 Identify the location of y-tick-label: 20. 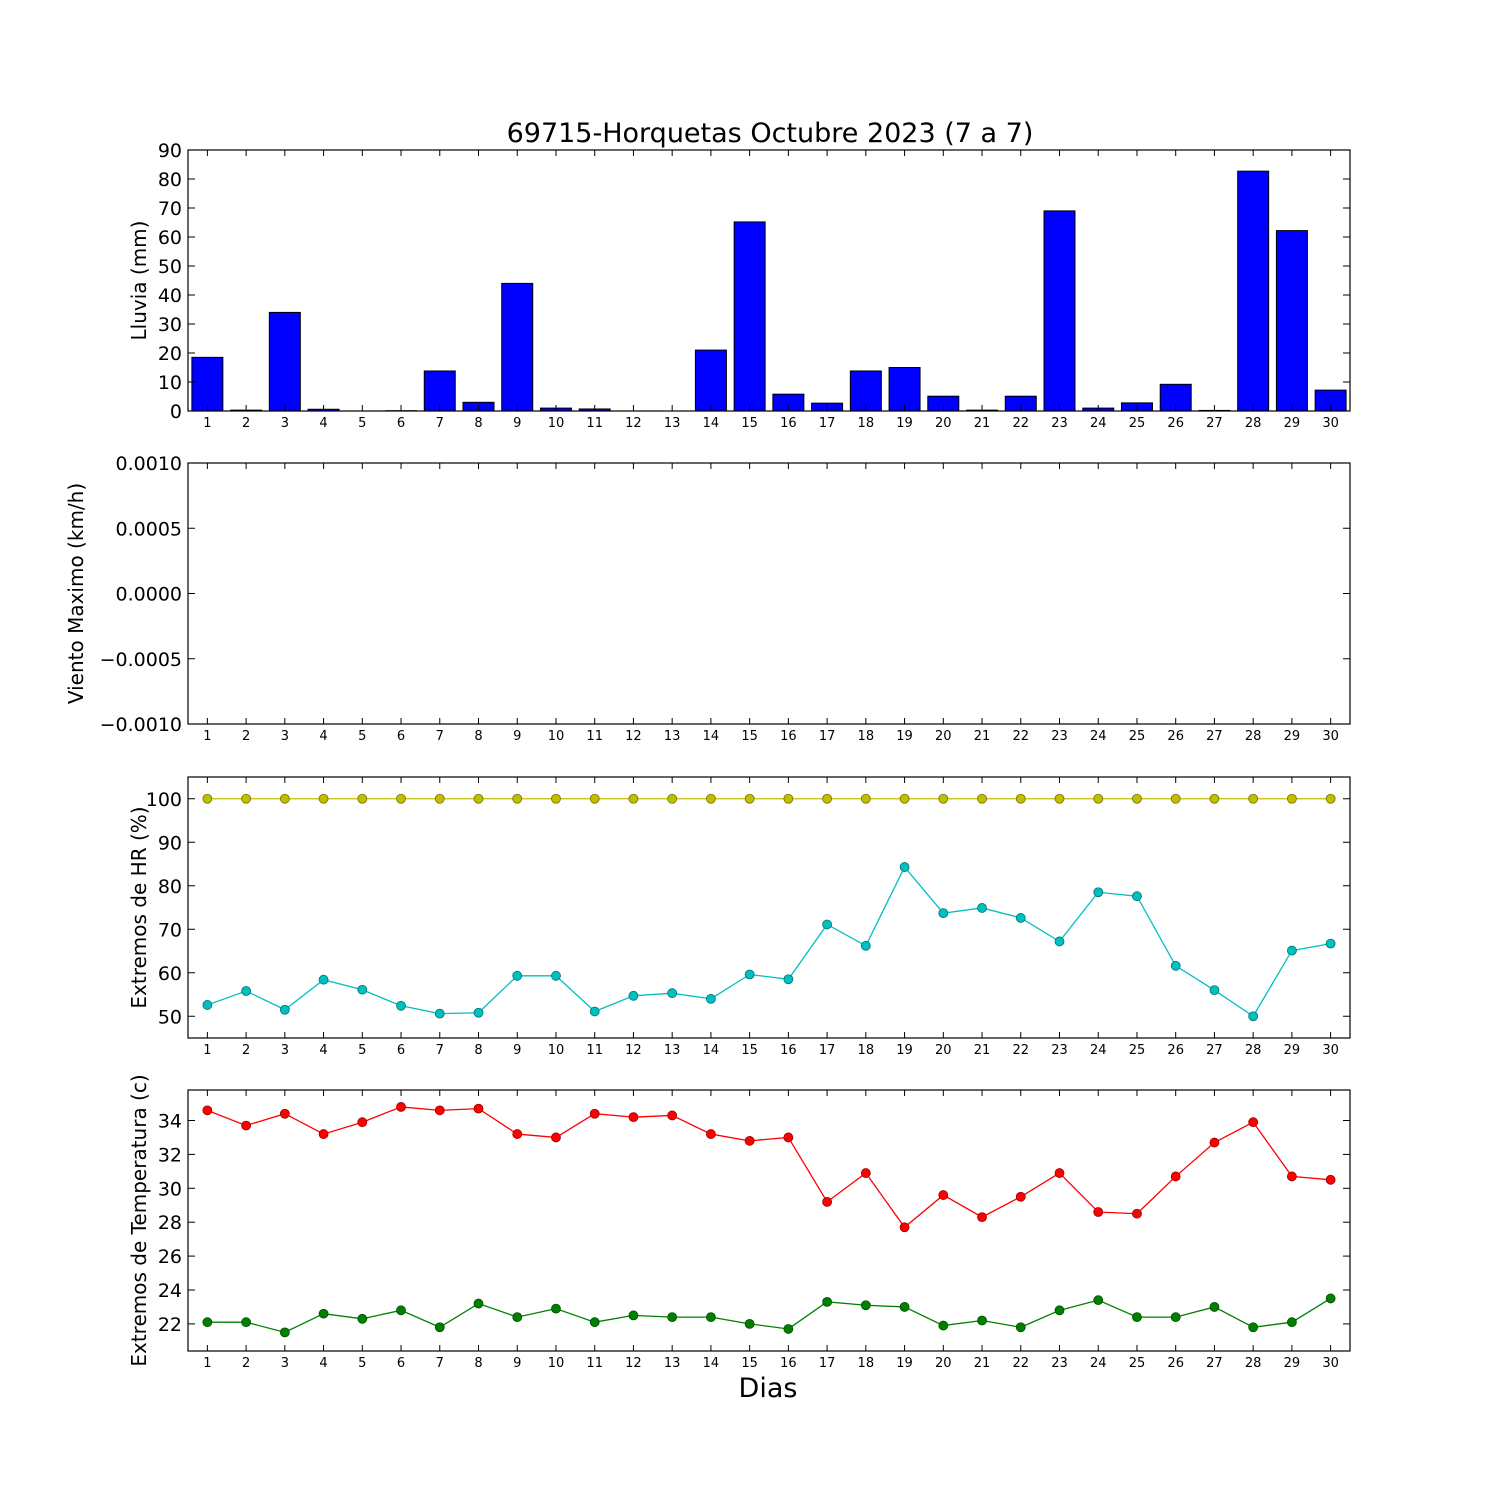
(170, 354).